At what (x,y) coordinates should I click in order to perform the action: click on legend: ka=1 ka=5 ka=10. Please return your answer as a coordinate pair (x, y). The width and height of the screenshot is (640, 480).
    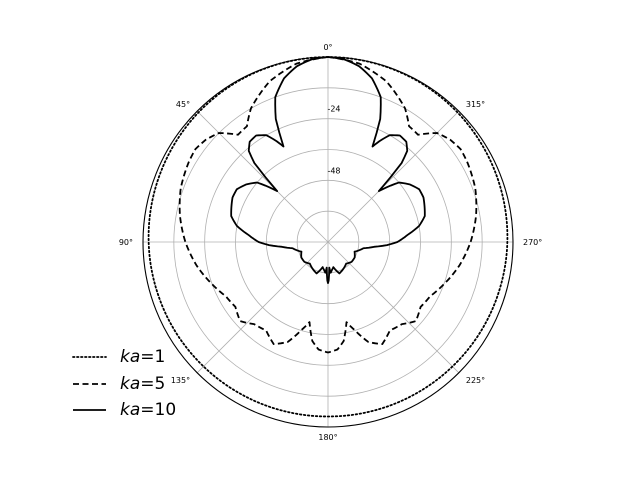
    Looking at the image, I should click on (123, 384).